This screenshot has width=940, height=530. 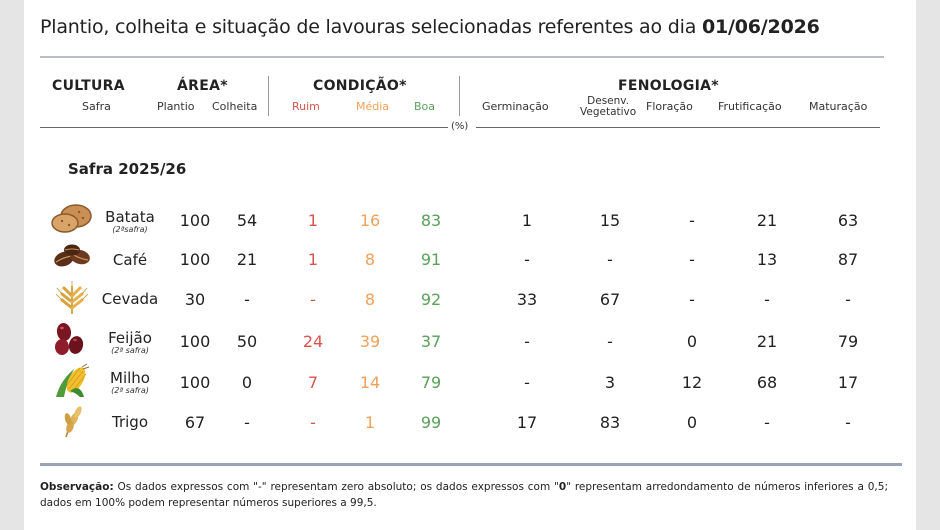 What do you see at coordinates (431, 382) in the screenshot?
I see `cell-boa: 79` at bounding box center [431, 382].